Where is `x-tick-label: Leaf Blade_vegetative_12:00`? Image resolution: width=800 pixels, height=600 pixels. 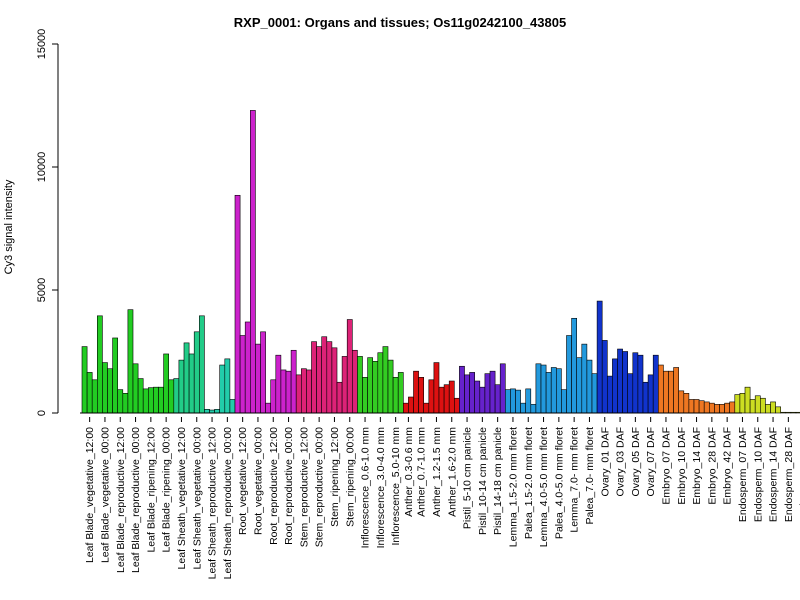 x-tick-label: Leaf Blade_vegetative_12:00 is located at coordinates (90, 495).